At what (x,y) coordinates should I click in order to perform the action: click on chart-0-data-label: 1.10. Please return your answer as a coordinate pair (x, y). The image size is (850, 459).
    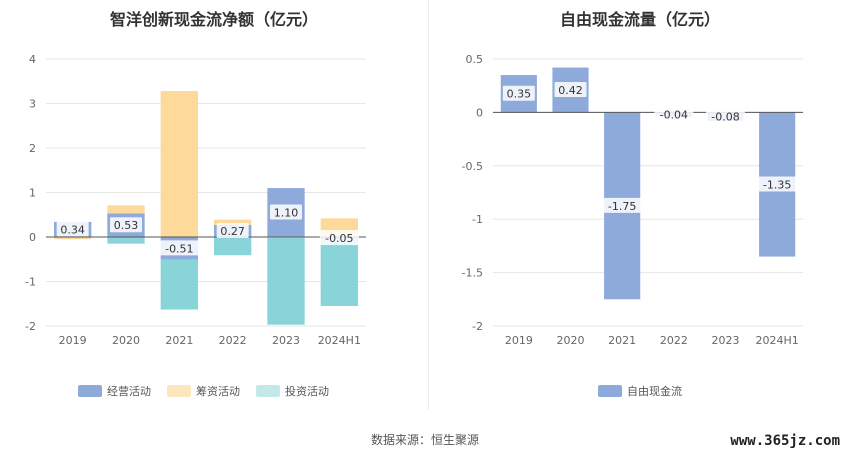
    Looking at the image, I should click on (286, 213).